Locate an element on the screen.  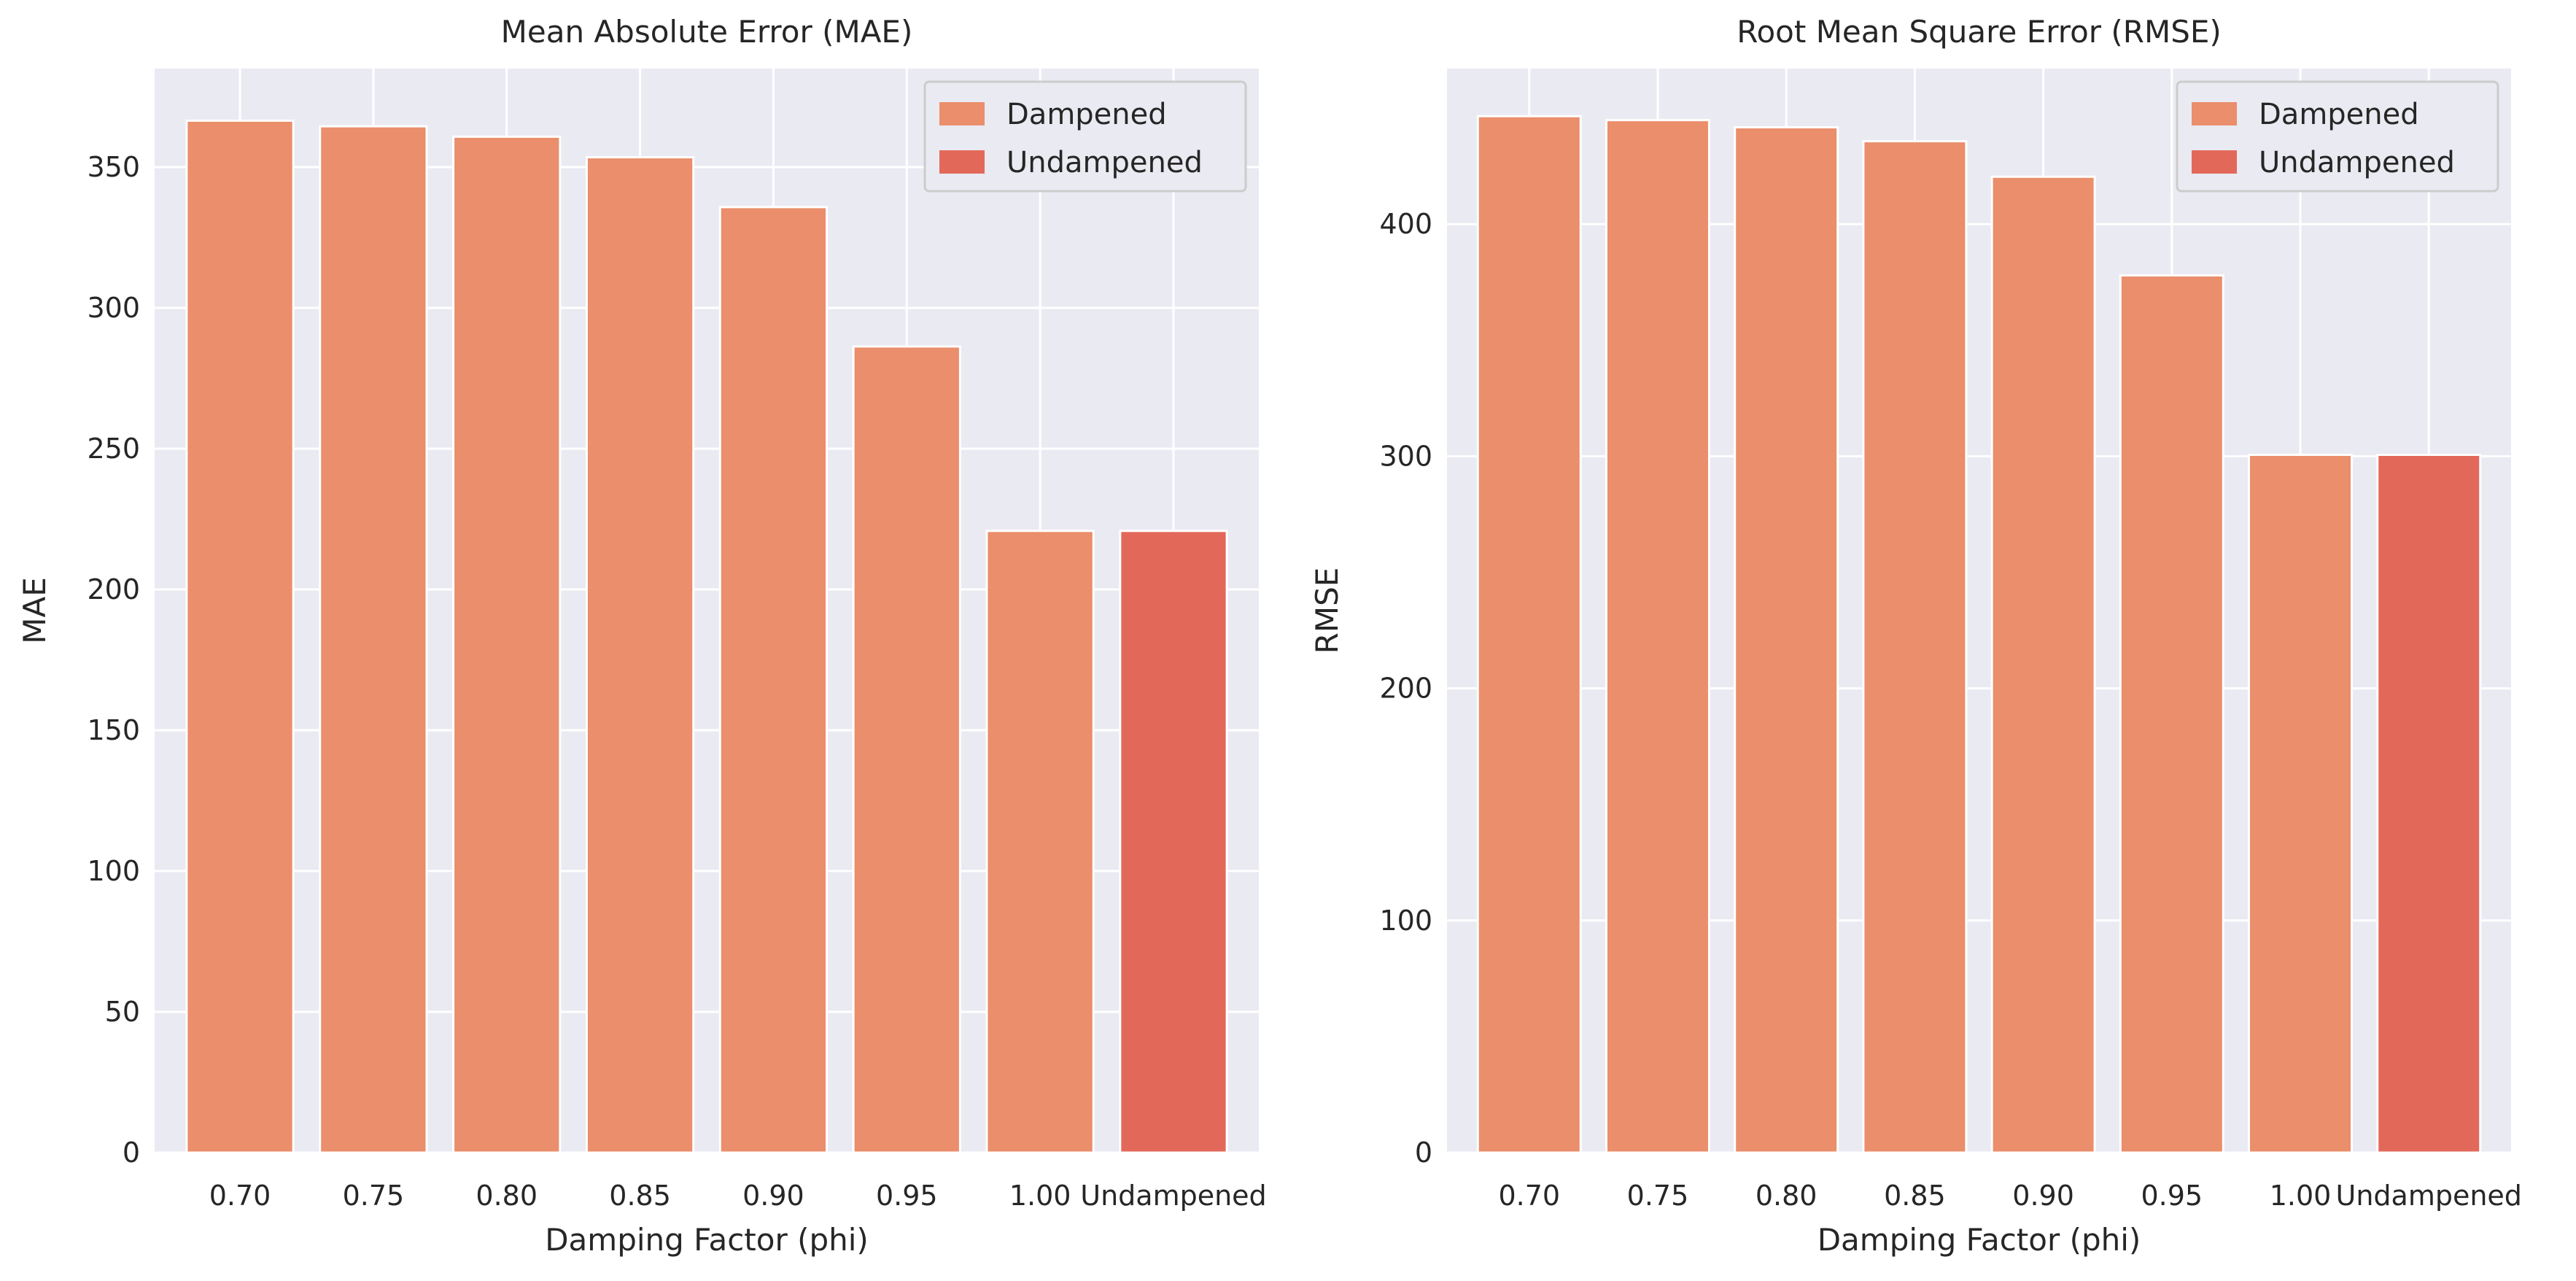
mae-y-tick-label: 350 is located at coordinates (114, 167).